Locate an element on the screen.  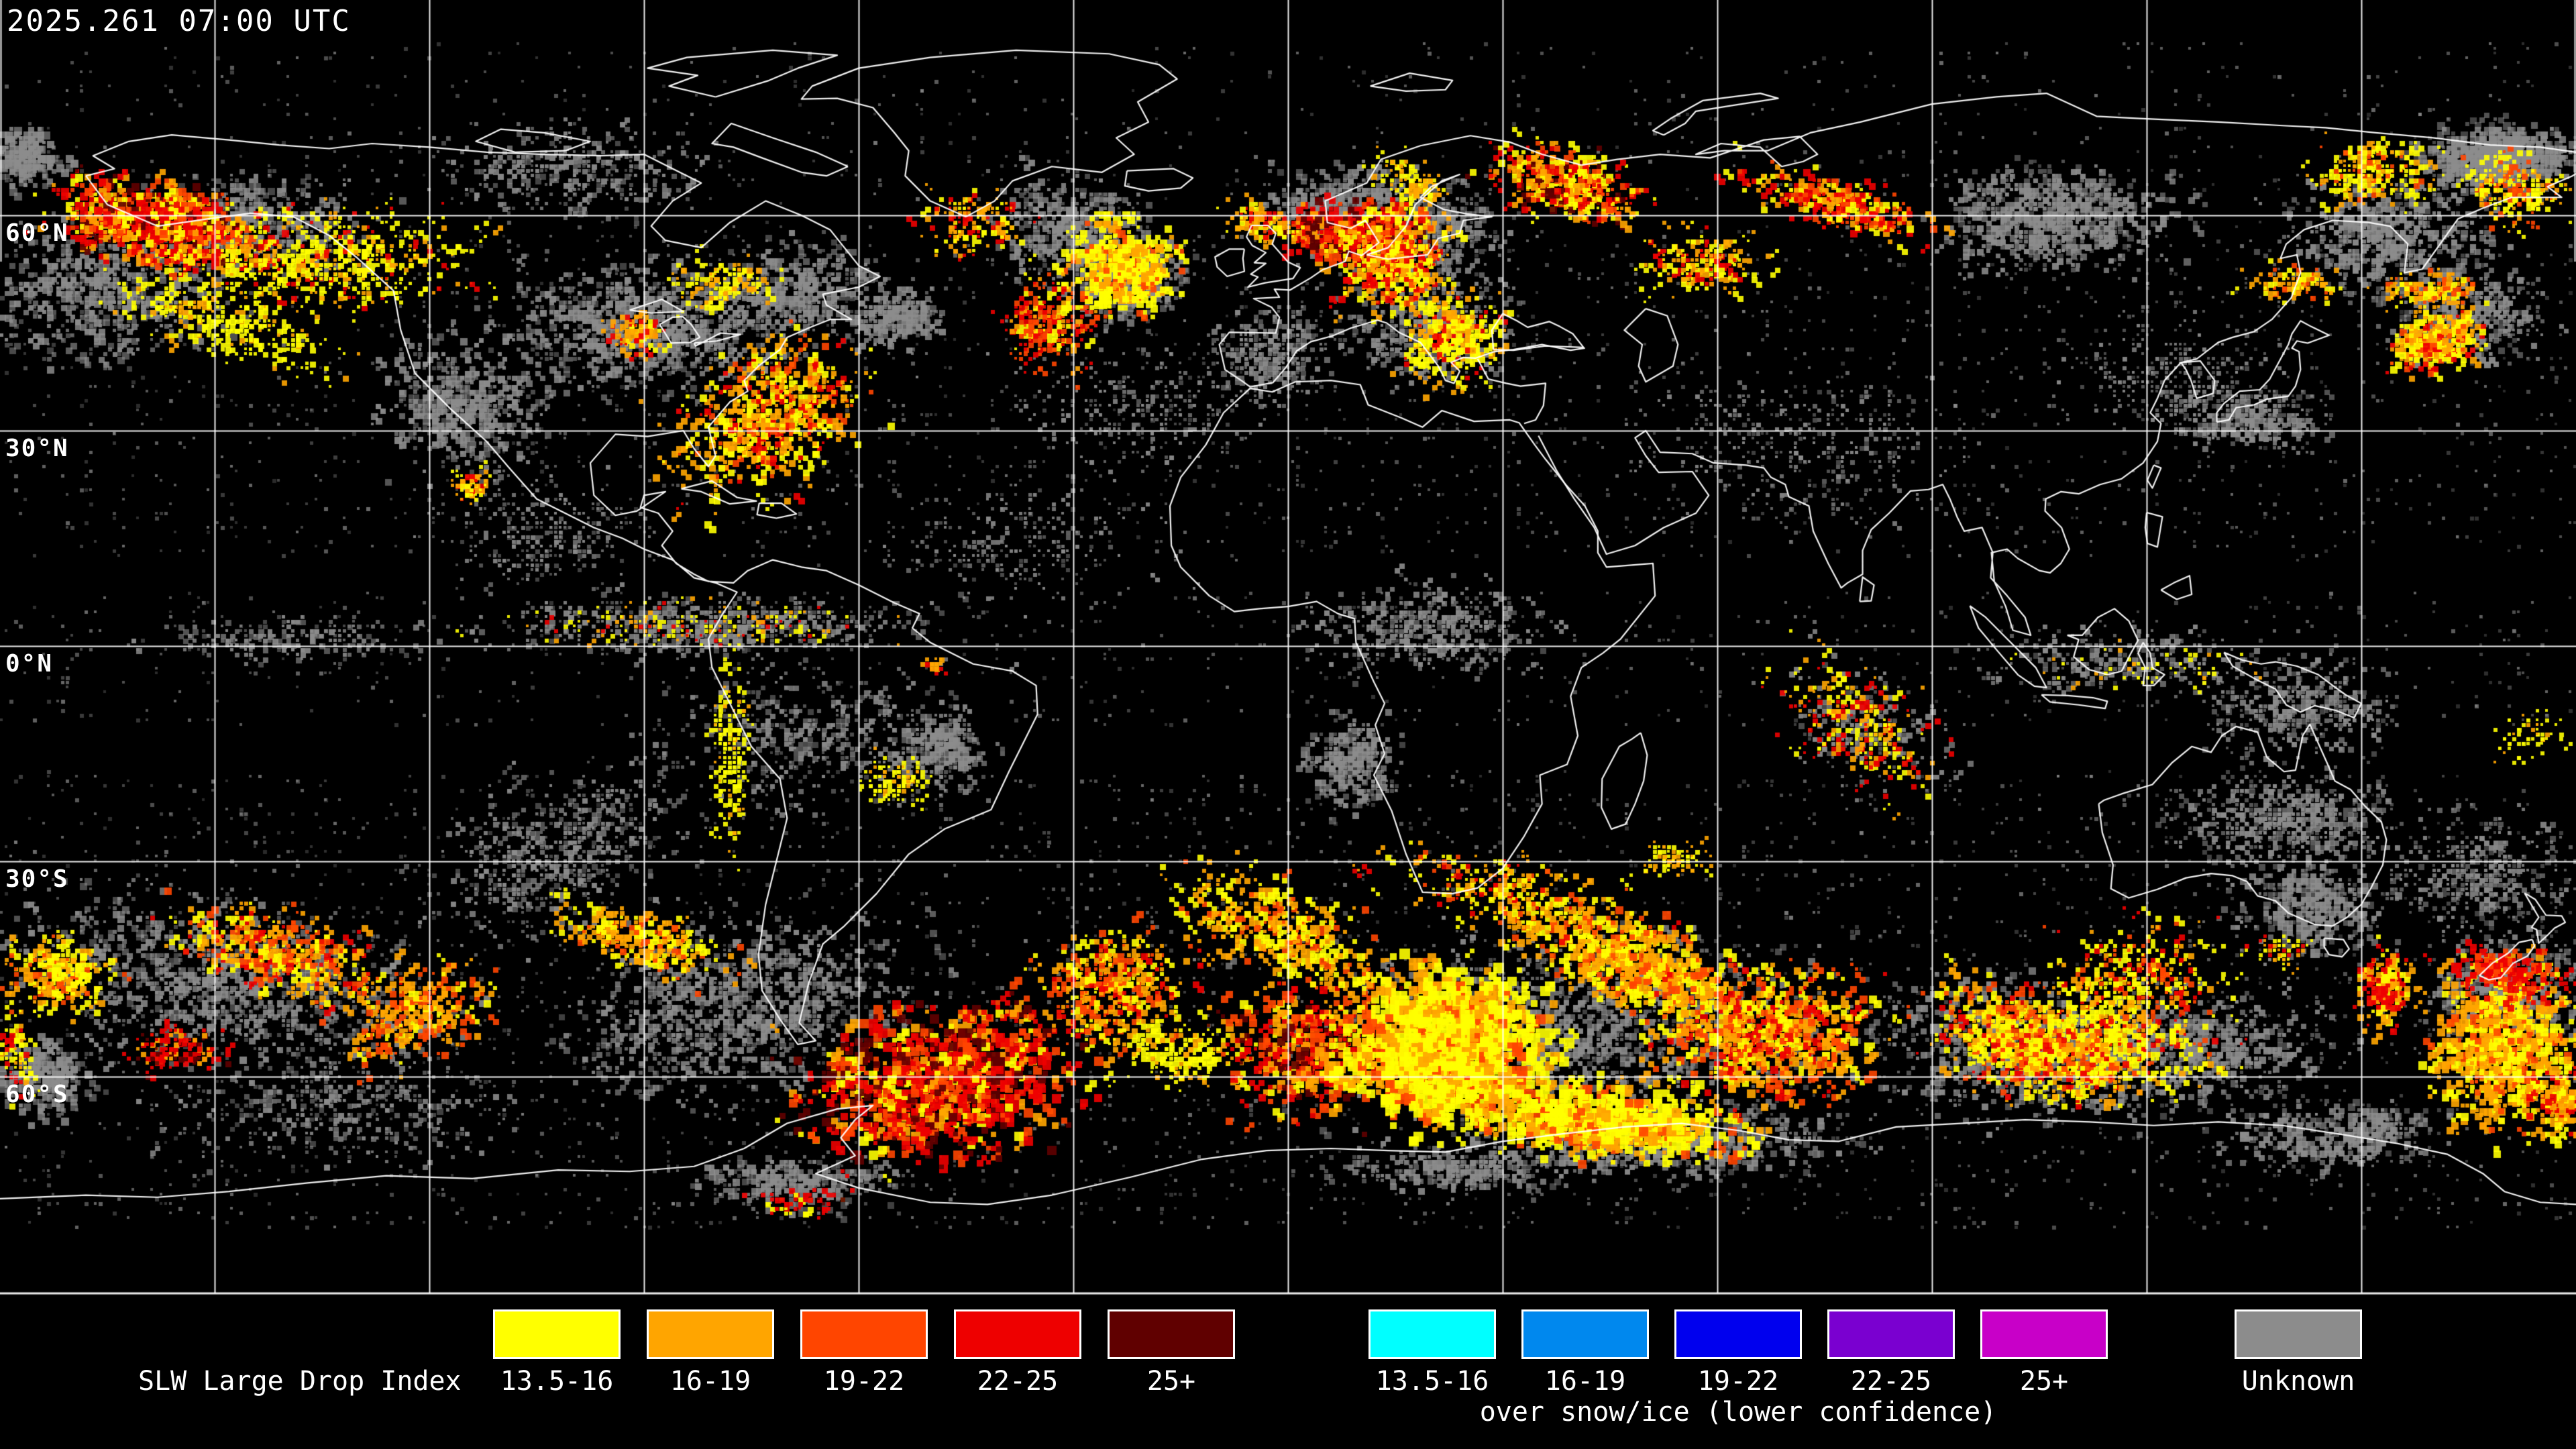
legend-label-slw-1: 13.5-16 is located at coordinates (557, 1381).